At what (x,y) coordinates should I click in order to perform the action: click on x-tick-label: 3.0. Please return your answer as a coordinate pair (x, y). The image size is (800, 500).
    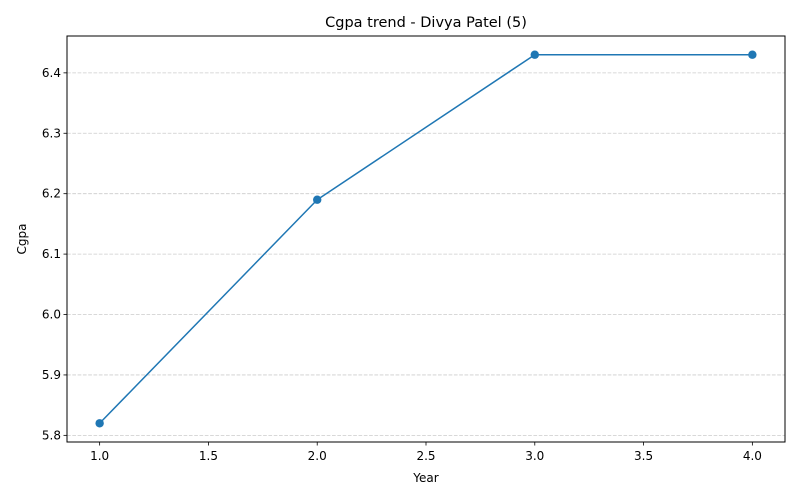
    Looking at the image, I should click on (534, 456).